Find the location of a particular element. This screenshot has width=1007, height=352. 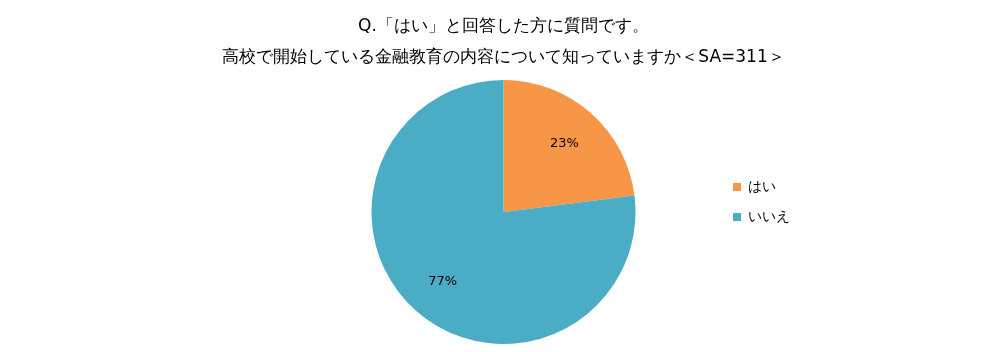

legend-label: はい is located at coordinates (762, 186).